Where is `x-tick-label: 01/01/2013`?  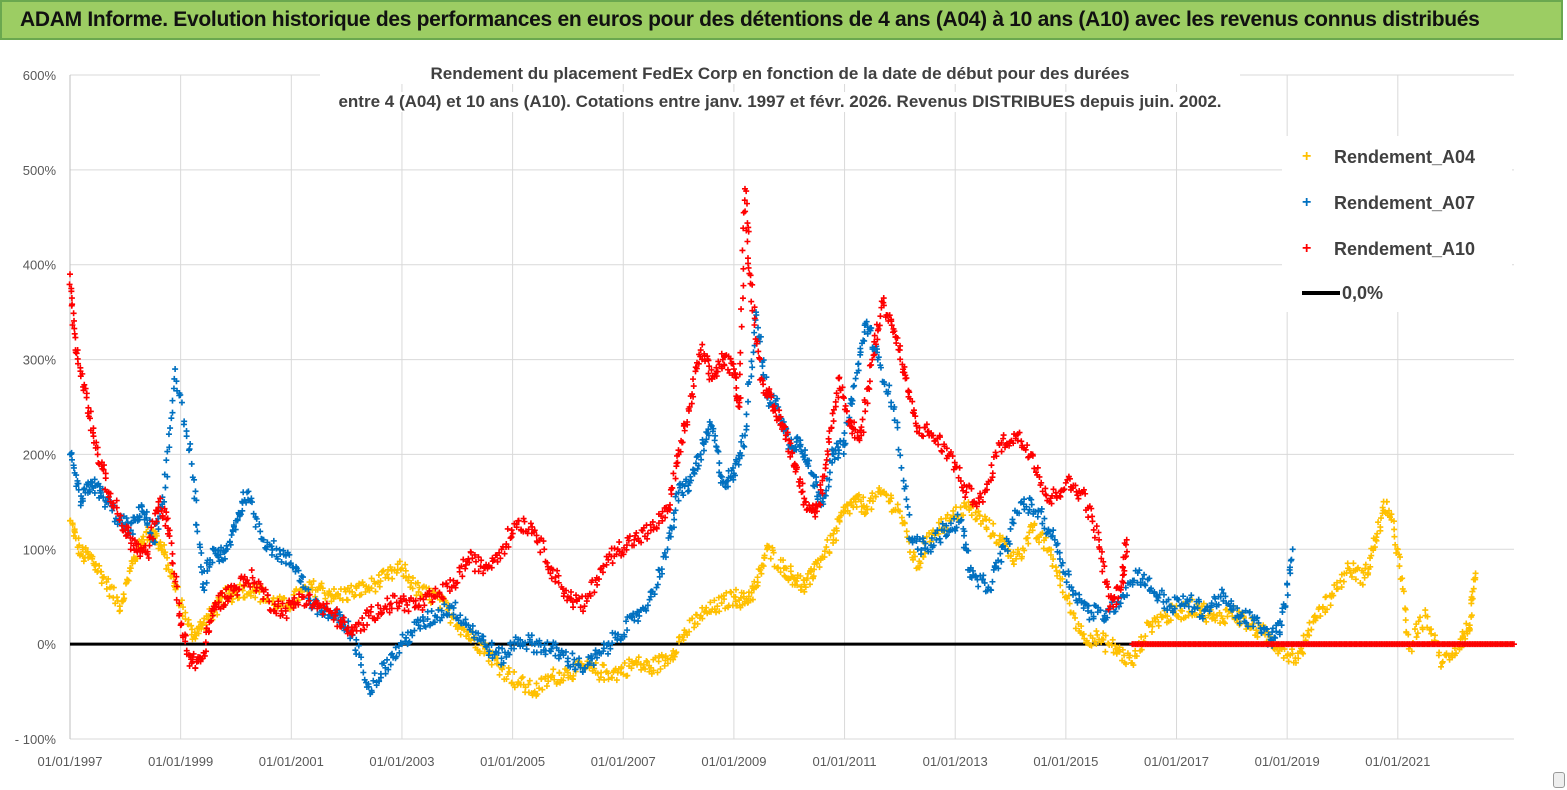 x-tick-label: 01/01/2013 is located at coordinates (955, 761).